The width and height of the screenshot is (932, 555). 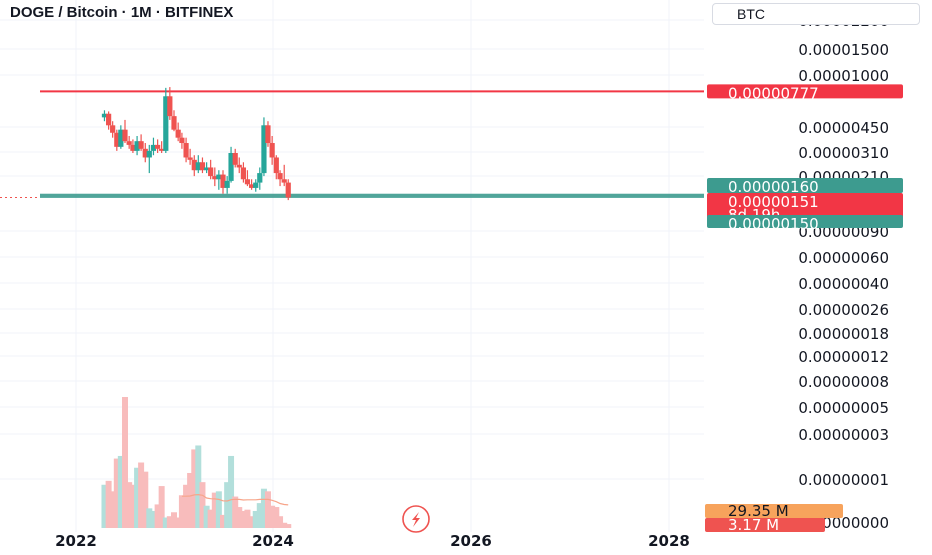 I want to click on y-tick-label: 0.00001000, so click(x=843, y=76).